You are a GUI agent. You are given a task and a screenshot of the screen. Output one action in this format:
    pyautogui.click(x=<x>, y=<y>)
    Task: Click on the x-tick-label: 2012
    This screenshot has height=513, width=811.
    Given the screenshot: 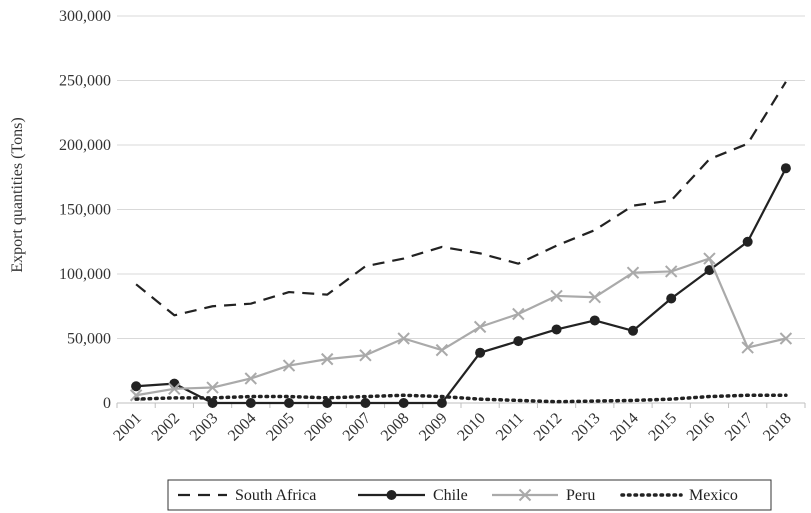 What is the action you would take?
    pyautogui.click(x=548, y=427)
    